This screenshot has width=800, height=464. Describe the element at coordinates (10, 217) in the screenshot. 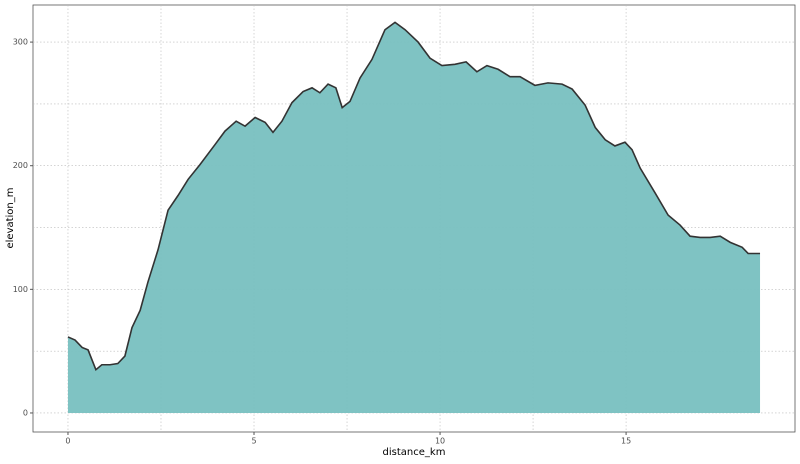

I see `y-axis-title: elevation_m` at that location.